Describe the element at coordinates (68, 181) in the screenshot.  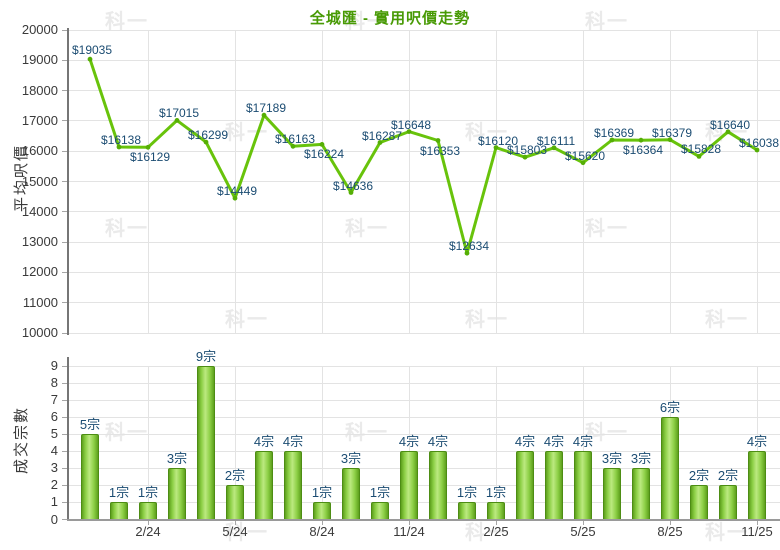
I see `y-axis-line` at that location.